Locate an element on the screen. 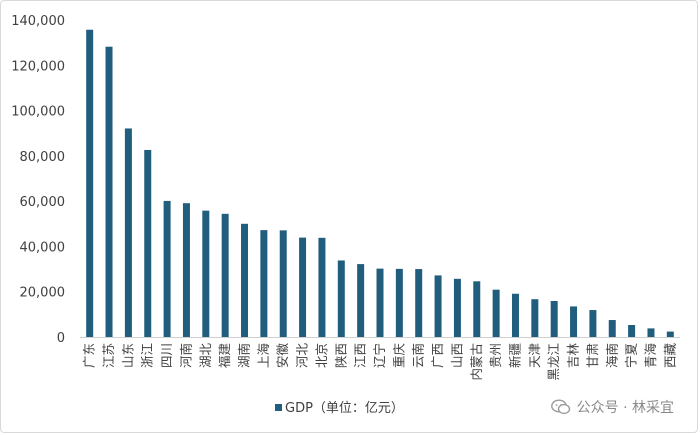 Image resolution: width=700 pixels, height=435 pixels. x-tick-label: 贵州 is located at coordinates (495, 355).